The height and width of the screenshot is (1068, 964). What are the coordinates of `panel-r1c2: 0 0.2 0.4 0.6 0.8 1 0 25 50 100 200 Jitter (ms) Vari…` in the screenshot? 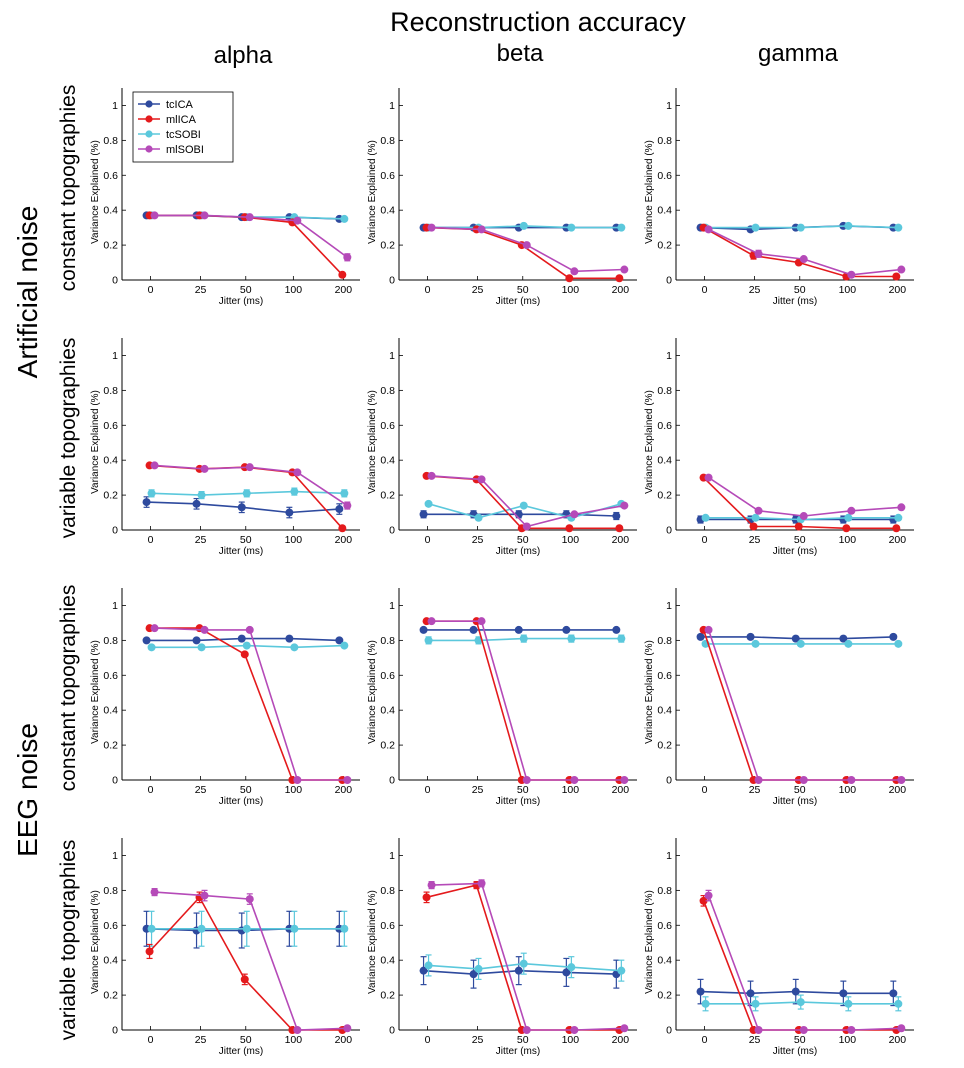 It's located at (779, 447).